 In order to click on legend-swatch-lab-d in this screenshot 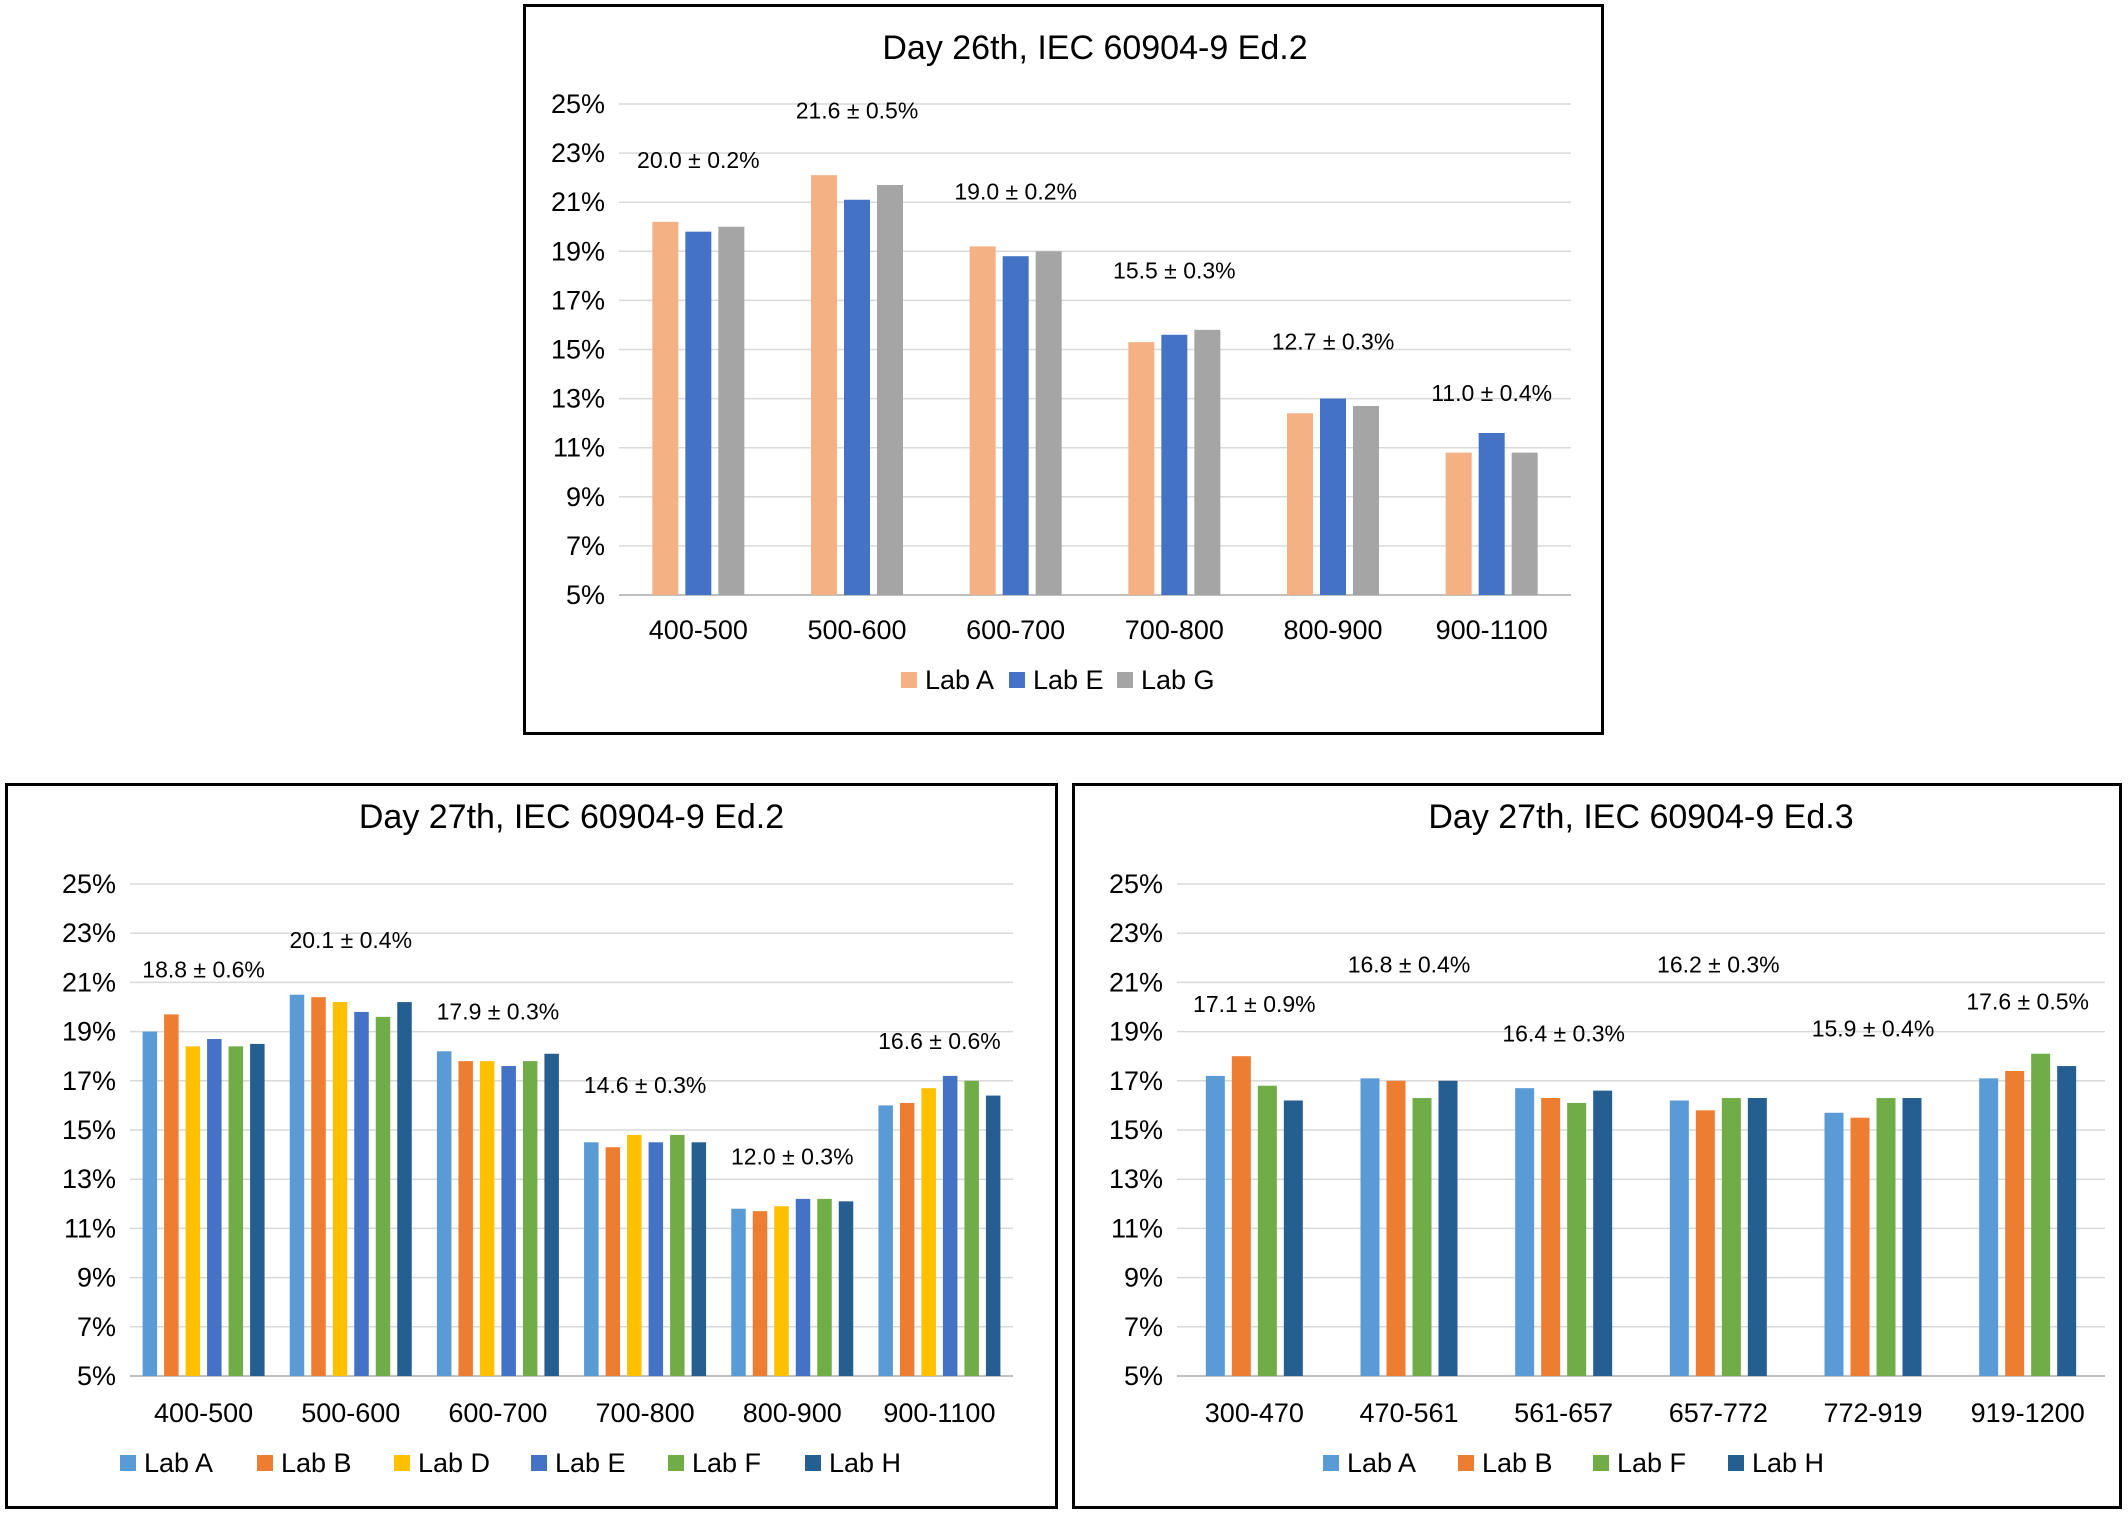, I will do `click(402, 1463)`.